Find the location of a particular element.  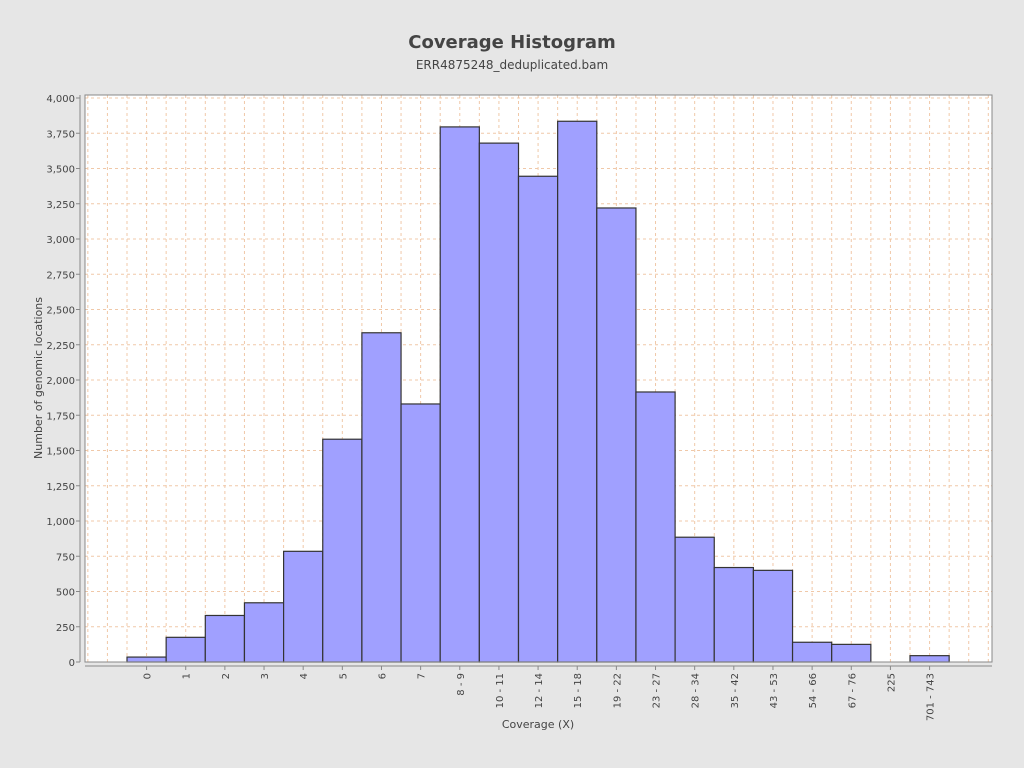

y-tick-label: 1,000 is located at coordinates (60, 522).